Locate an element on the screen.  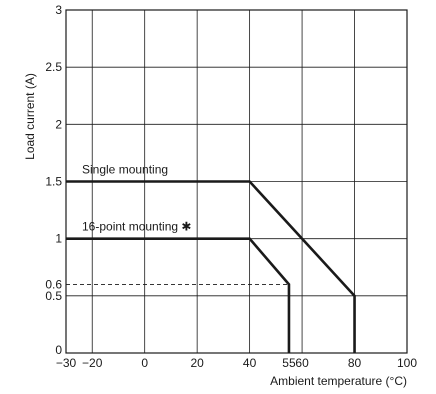
y-tick-label: 1 is located at coordinates (58, 239).